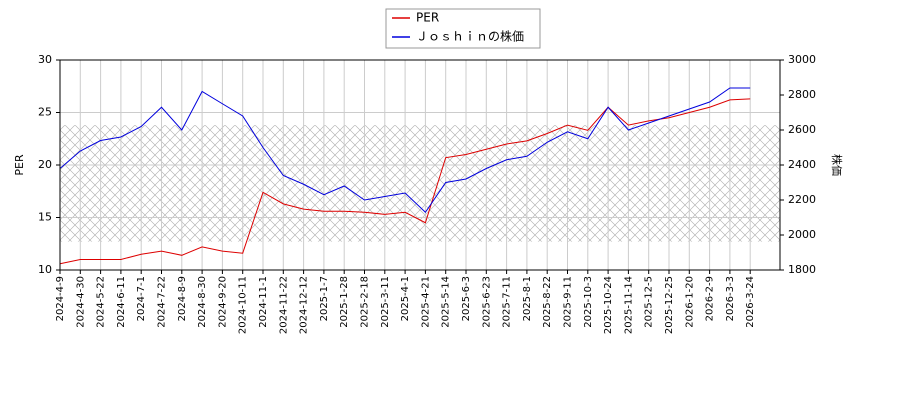 The height and width of the screenshot is (404, 900). What do you see at coordinates (19, 165) in the screenshot?
I see `y-axis-label: PER` at bounding box center [19, 165].